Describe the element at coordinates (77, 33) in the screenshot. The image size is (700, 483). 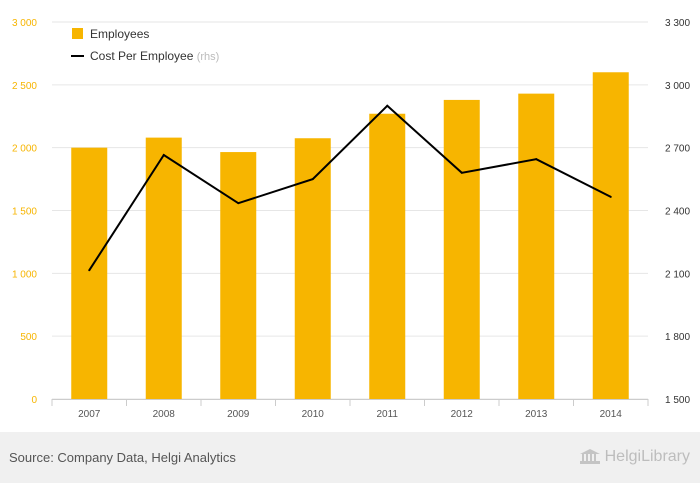
I see `legend-swatch-employees` at that location.